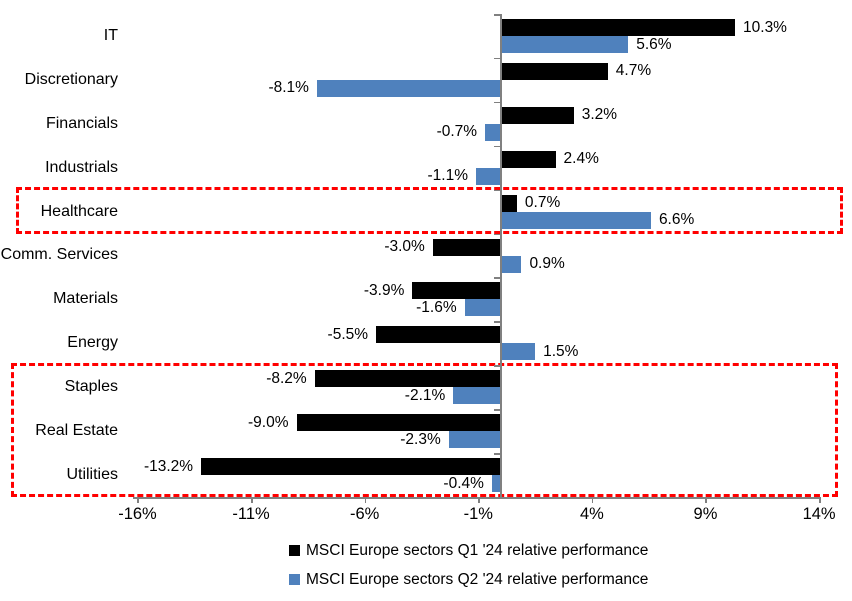 Image resolution: width=852 pixels, height=601 pixels. What do you see at coordinates (819, 514) in the screenshot?
I see `x-tick-label: 14%` at bounding box center [819, 514].